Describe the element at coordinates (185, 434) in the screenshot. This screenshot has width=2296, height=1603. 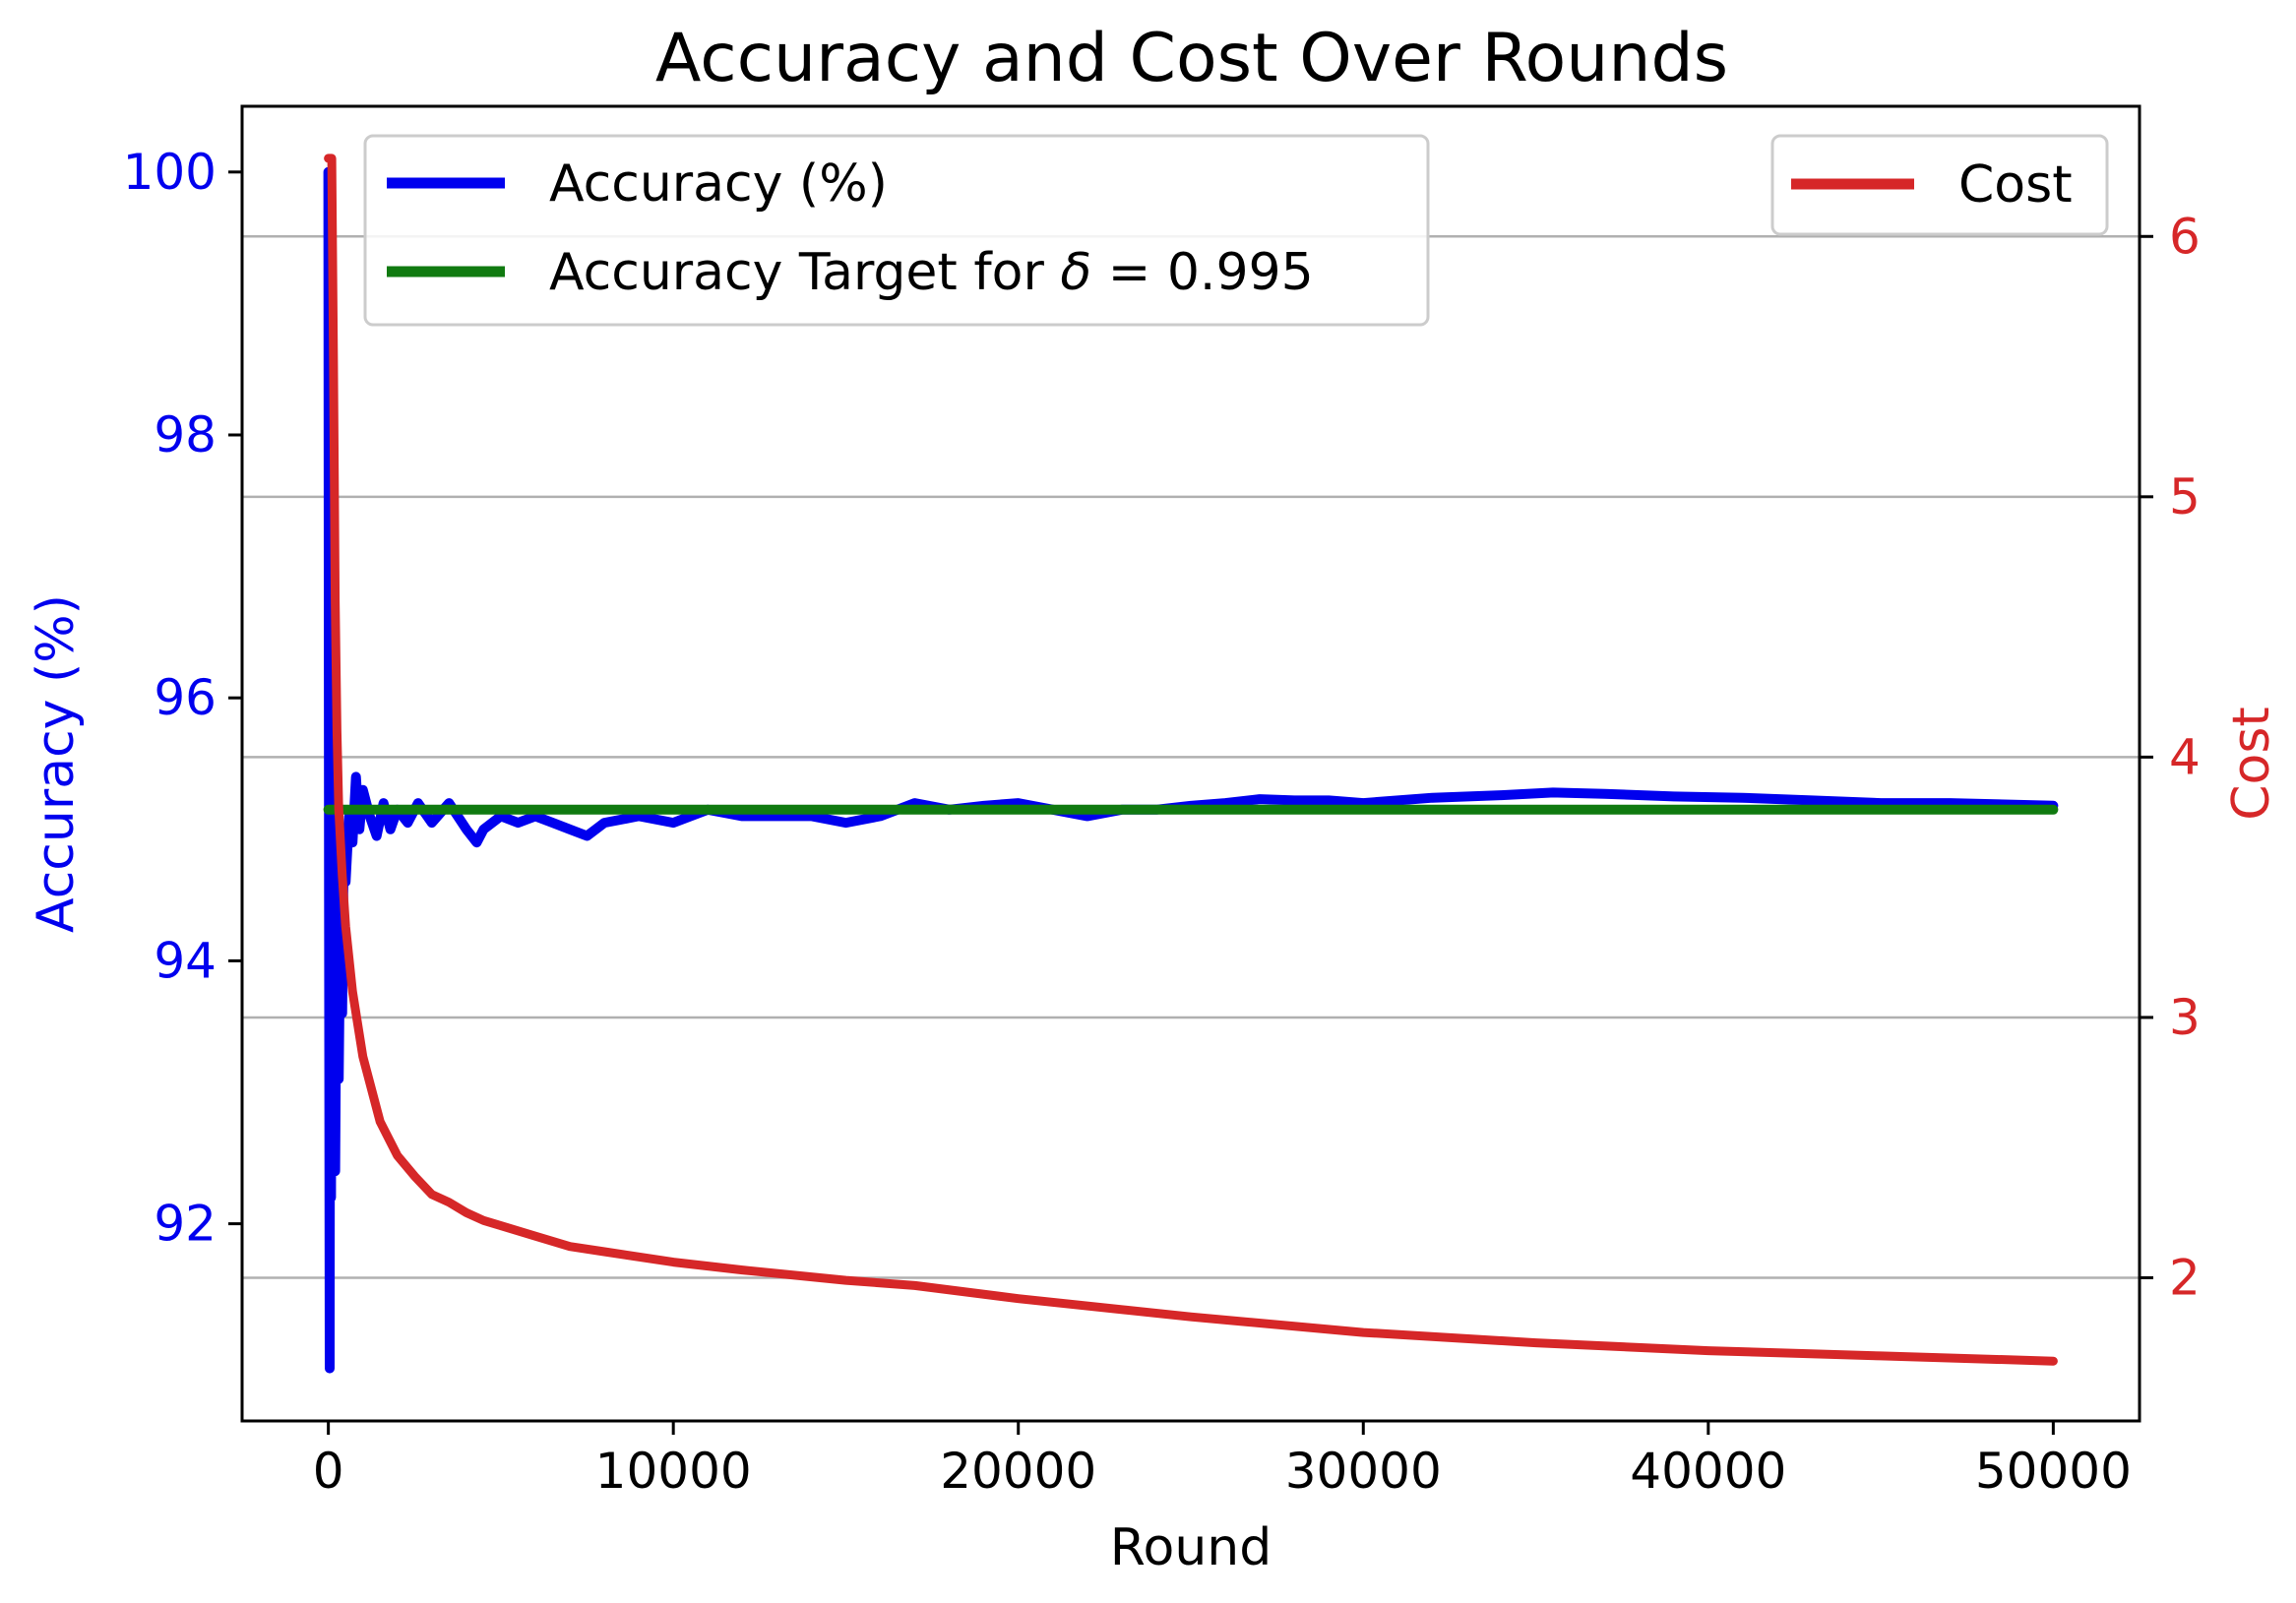
I see `y-left-tick-label-3: 98` at that location.